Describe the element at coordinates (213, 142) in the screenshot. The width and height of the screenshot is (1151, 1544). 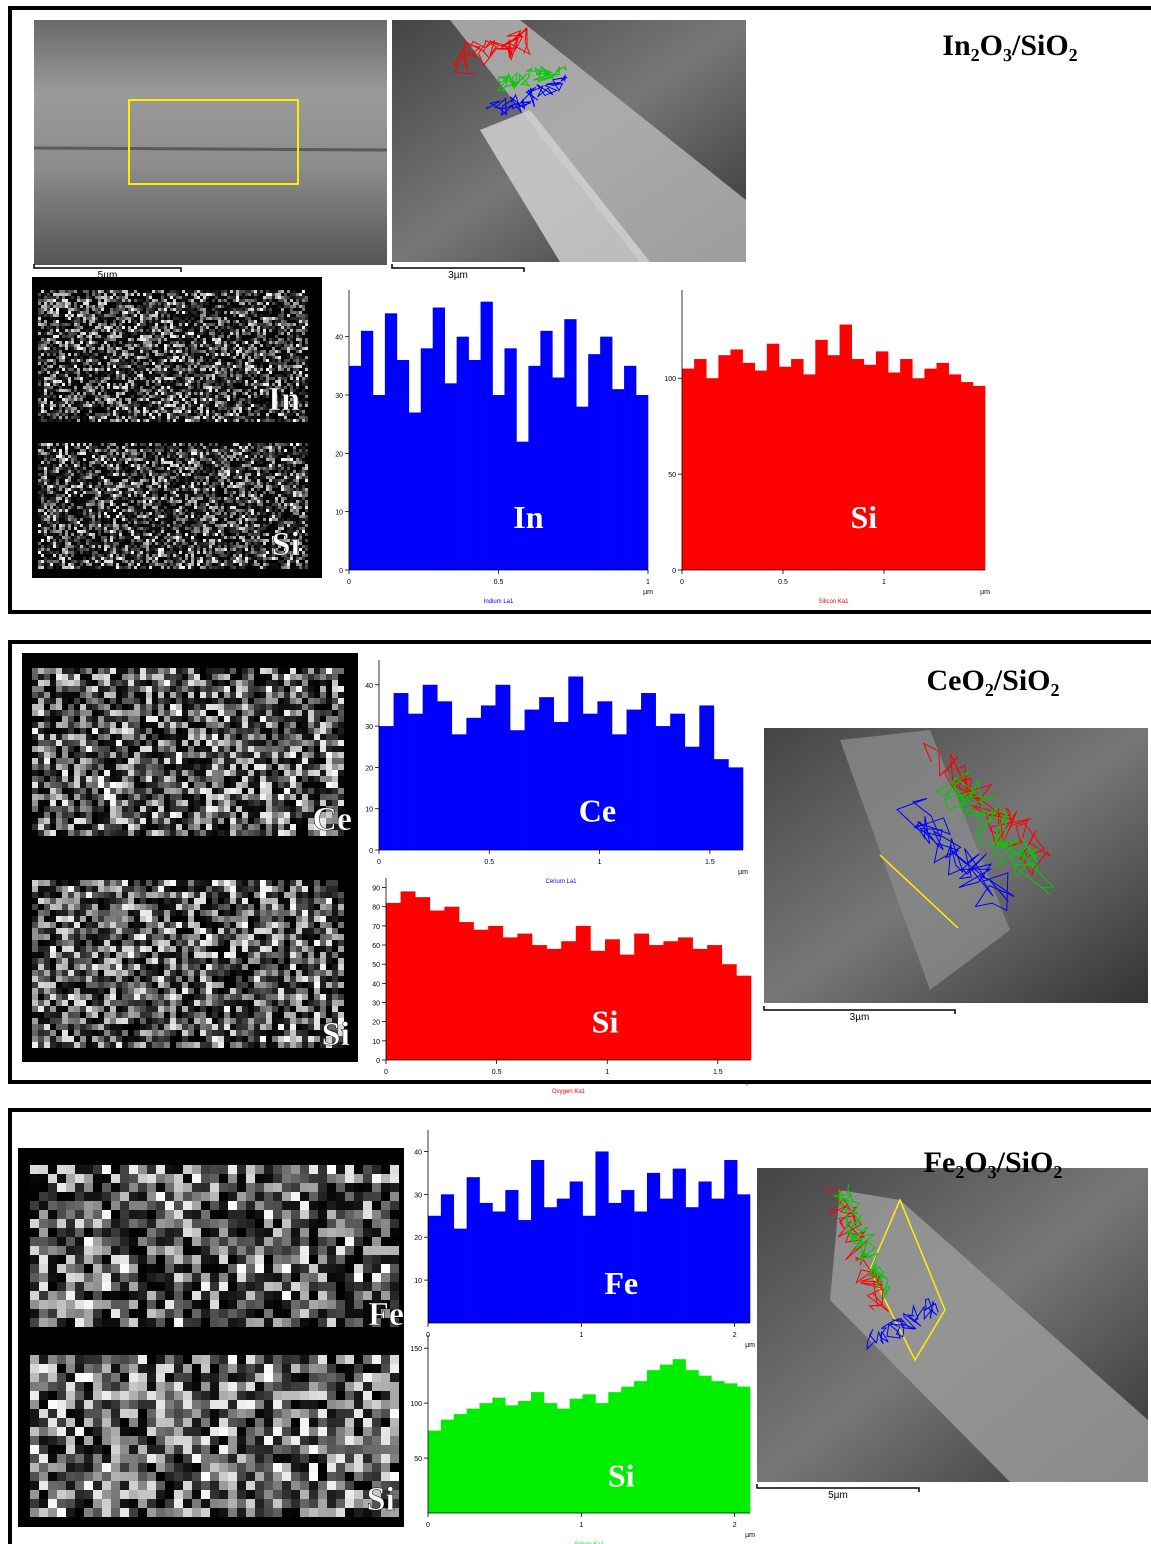
I see `scan-box` at that location.